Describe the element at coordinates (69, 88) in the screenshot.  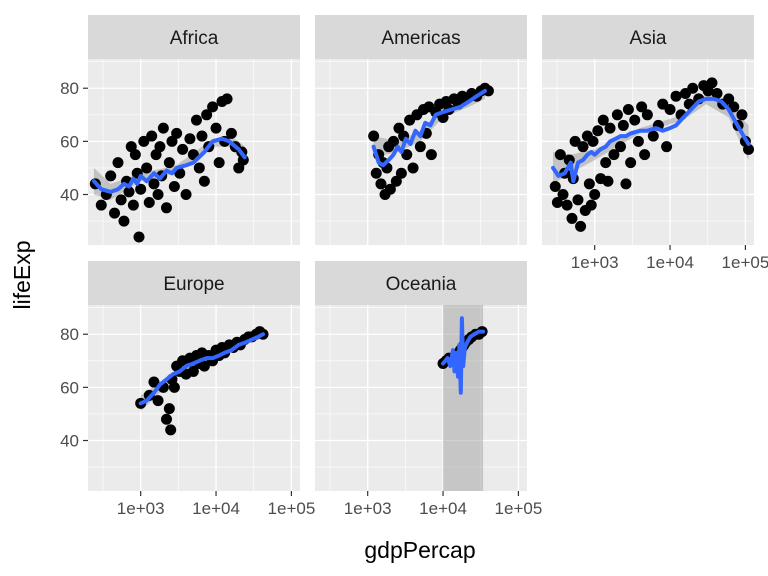
I see `y-tick-label: 80` at that location.